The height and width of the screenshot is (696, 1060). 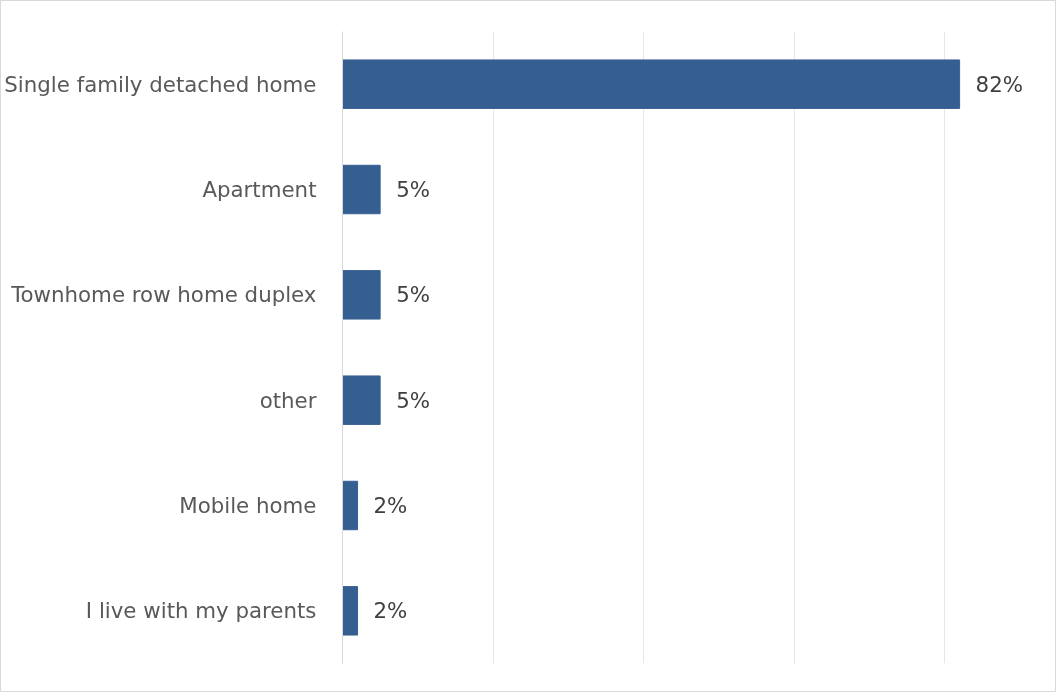 What do you see at coordinates (288, 400) in the screenshot?
I see `y-tick-label: other` at bounding box center [288, 400].